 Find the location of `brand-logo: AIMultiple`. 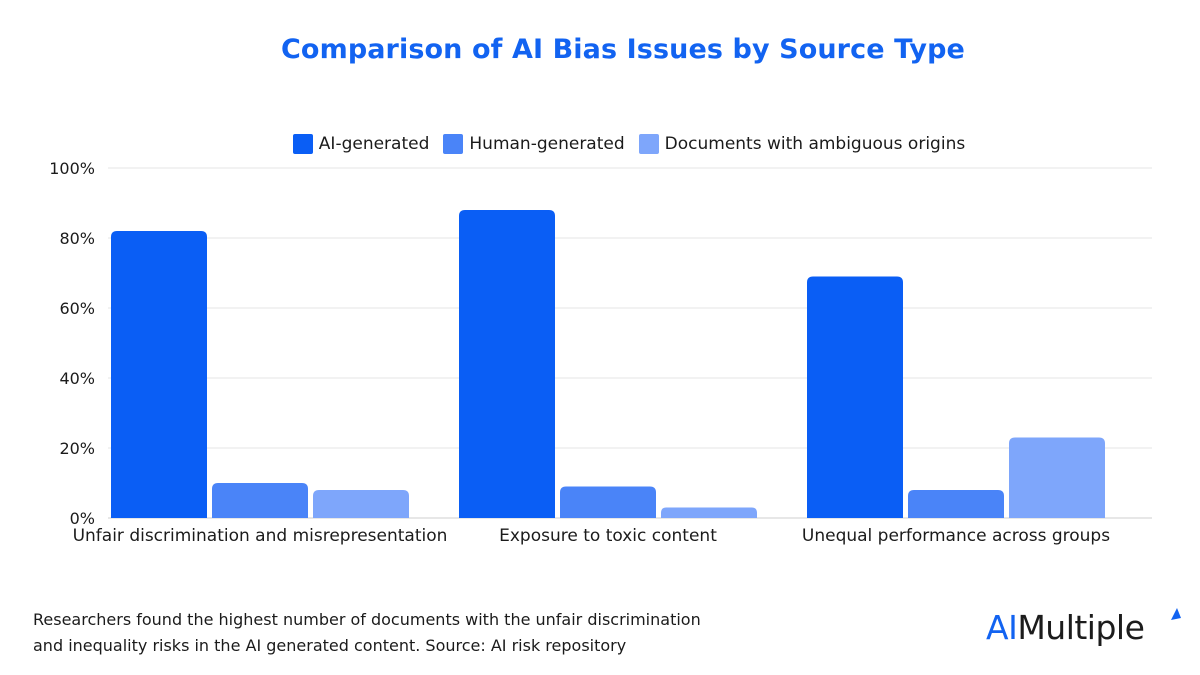

brand-logo: AIMultiple is located at coordinates (1065, 631).